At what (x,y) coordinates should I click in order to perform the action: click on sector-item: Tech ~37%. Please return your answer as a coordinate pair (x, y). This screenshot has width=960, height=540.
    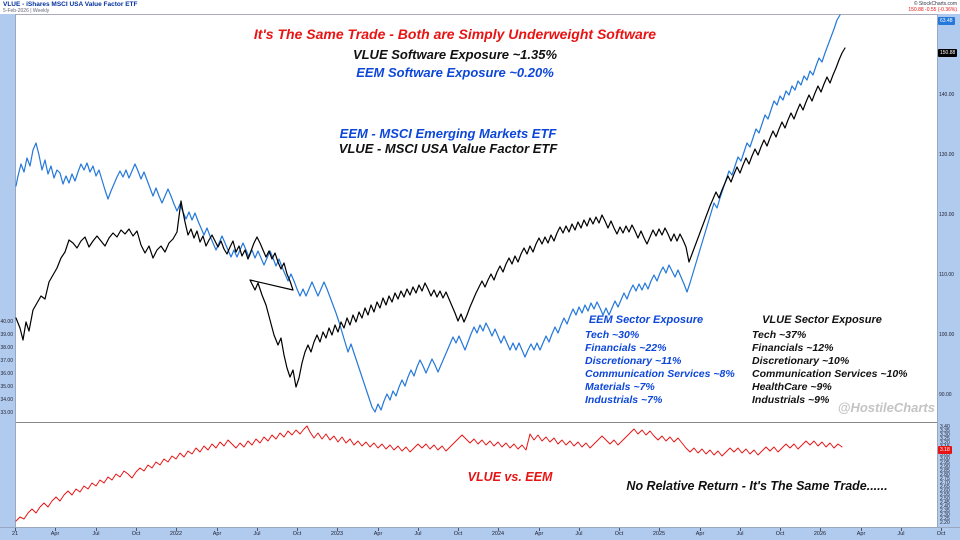
    Looking at the image, I should click on (779, 335).